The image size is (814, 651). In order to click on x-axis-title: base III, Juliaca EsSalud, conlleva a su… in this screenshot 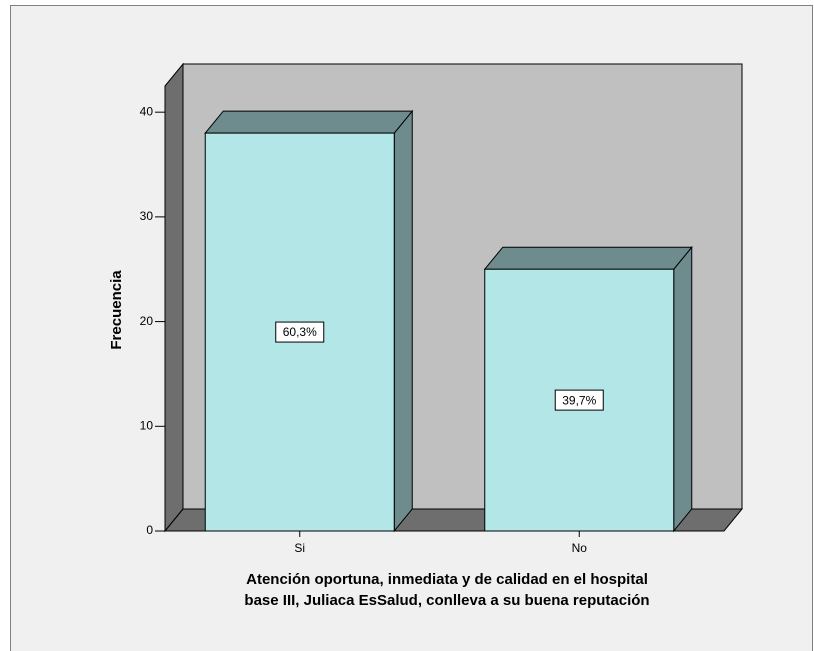, I will do `click(446, 600)`.